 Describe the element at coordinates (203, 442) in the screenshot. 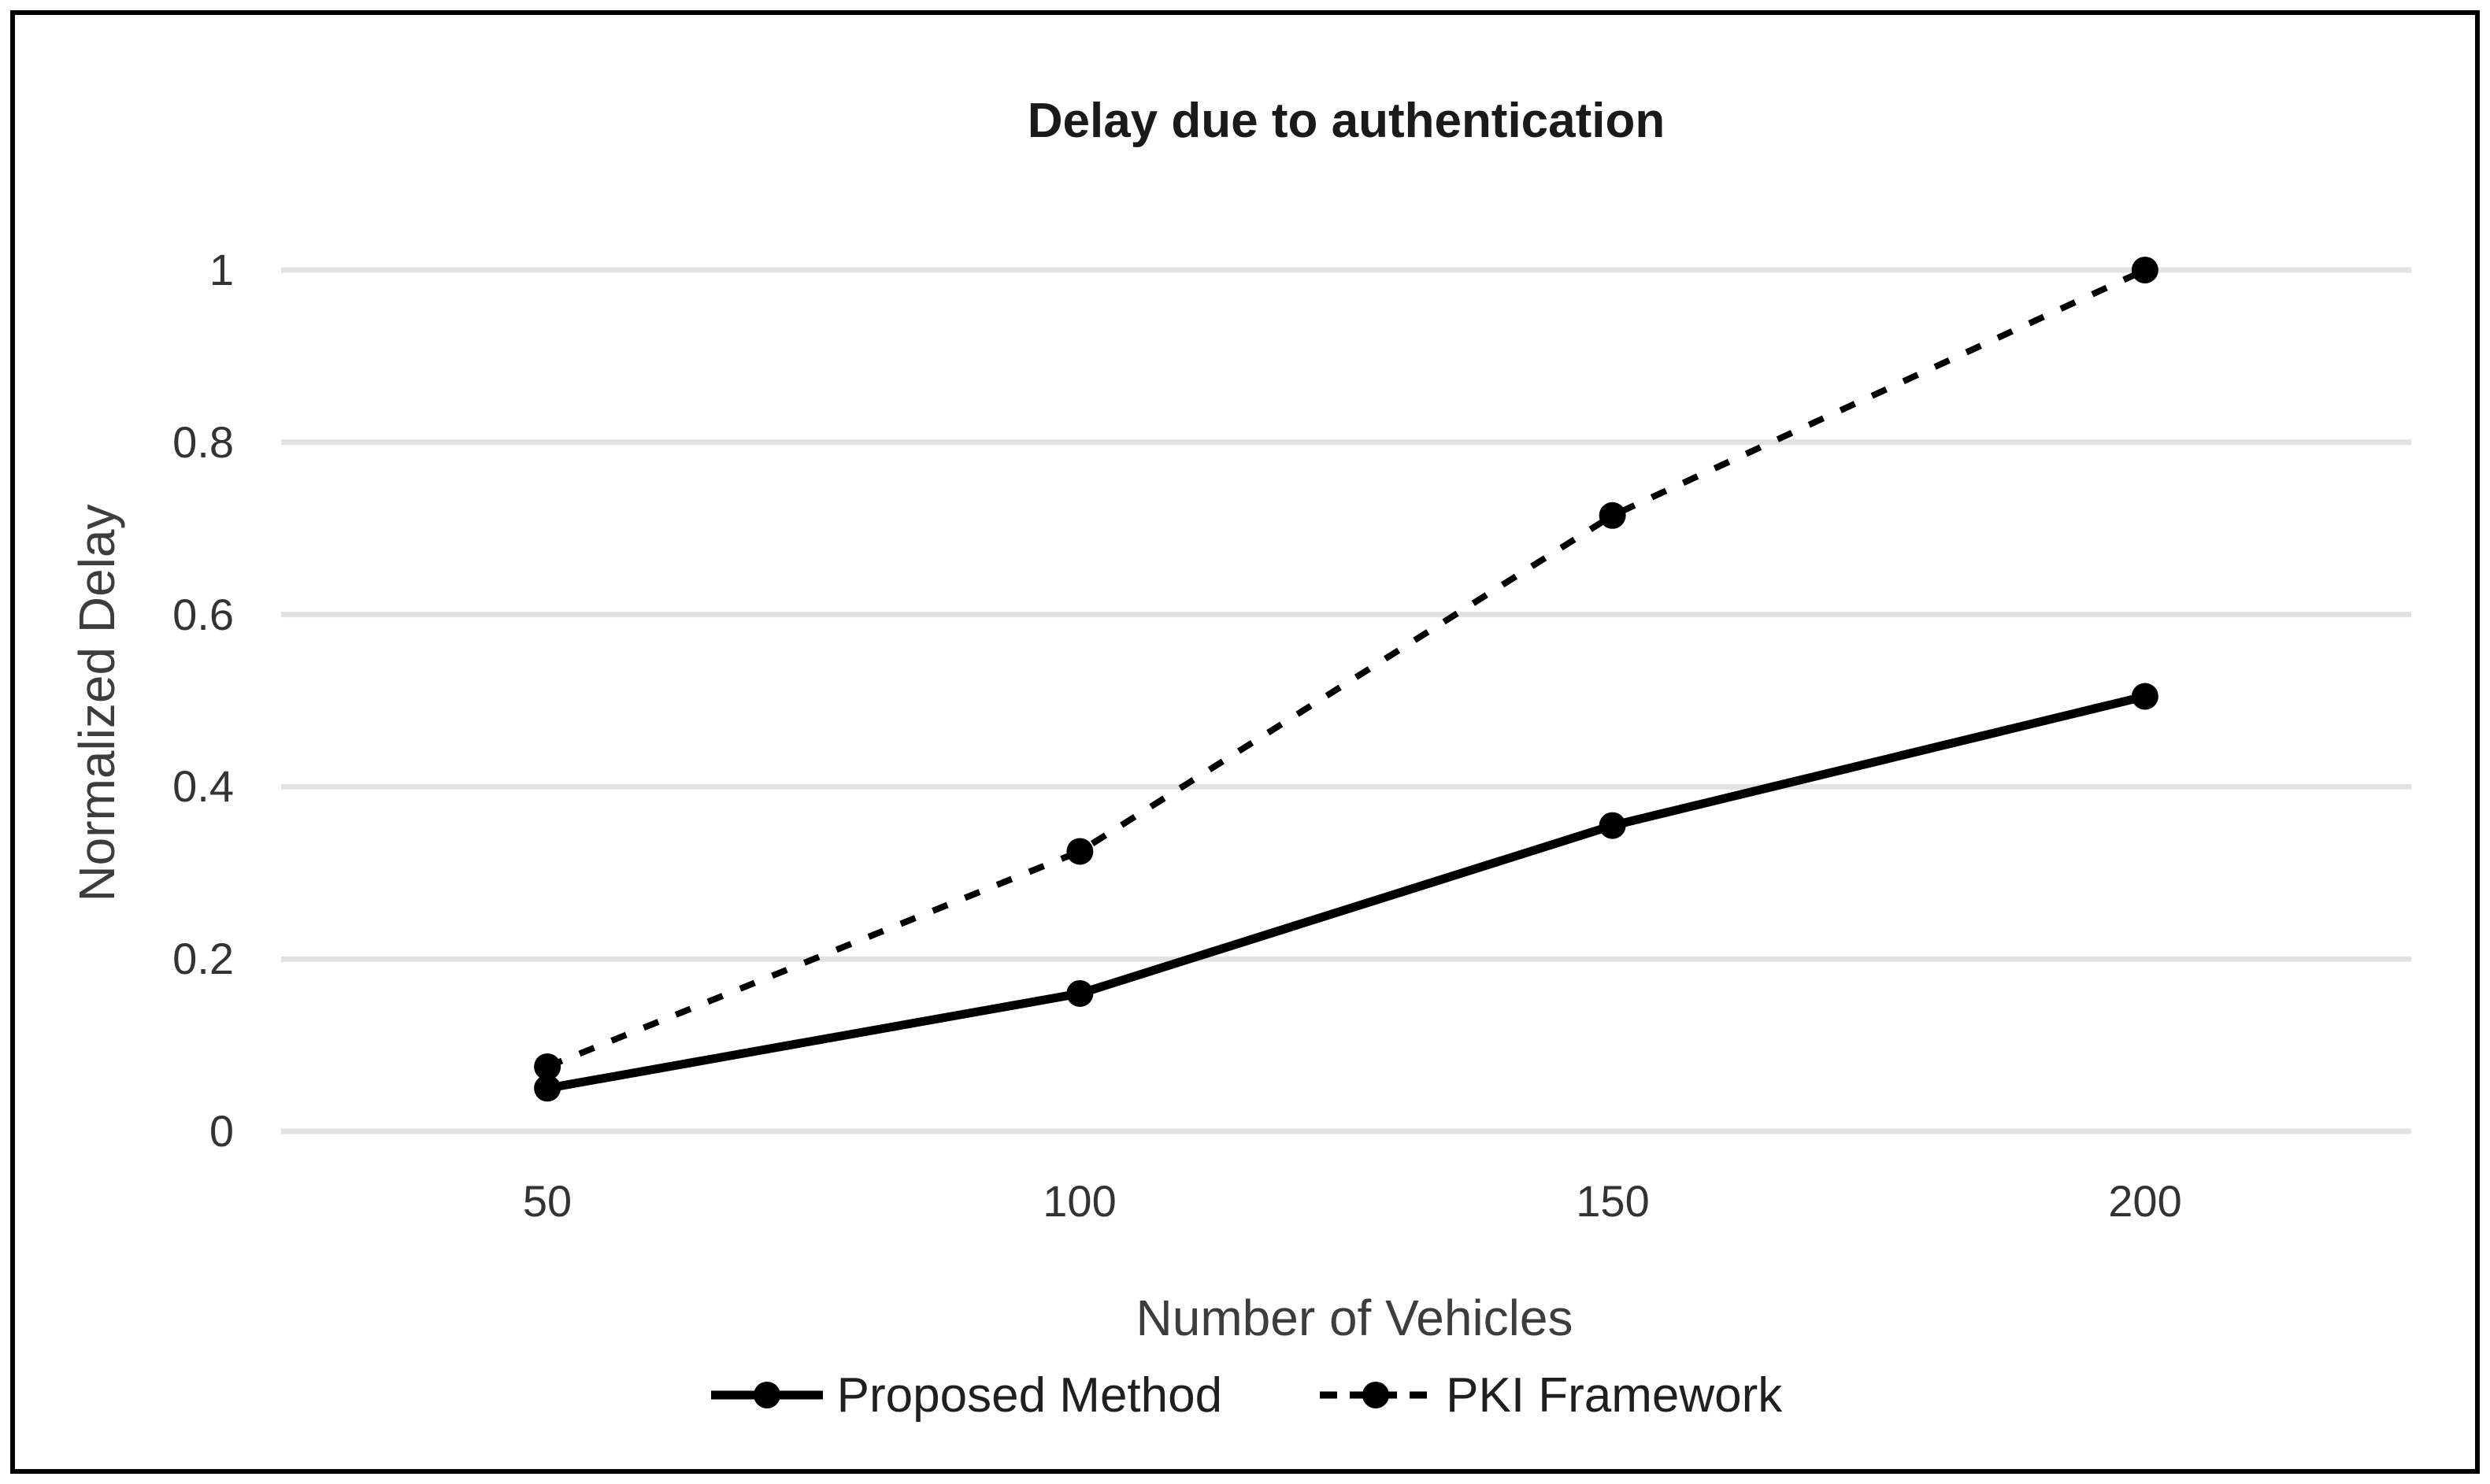

I see `y-tick-label: 0.8` at that location.